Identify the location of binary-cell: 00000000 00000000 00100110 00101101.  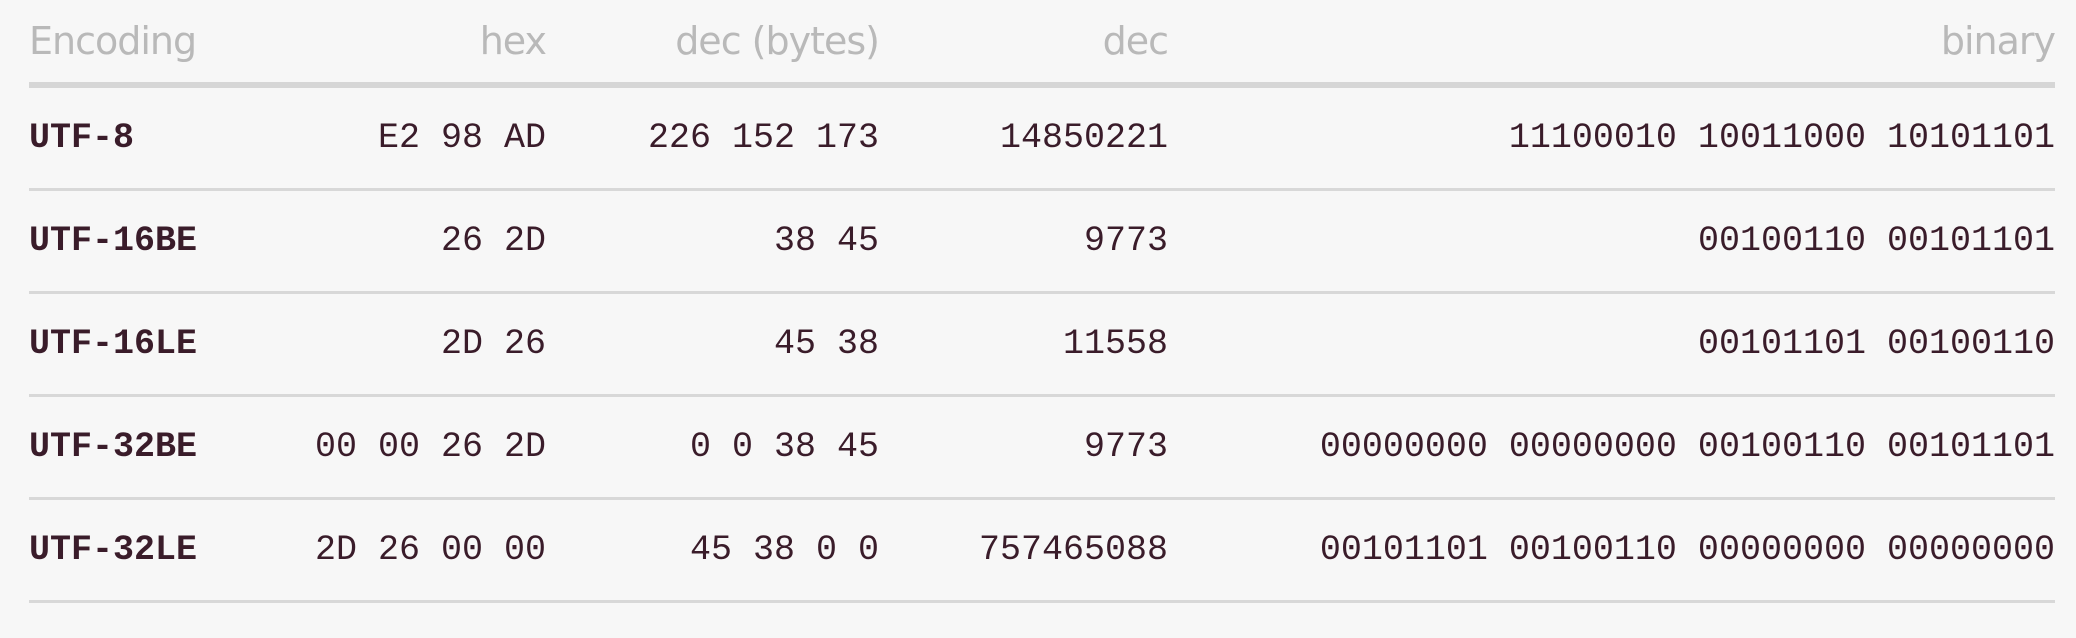
(1611, 447).